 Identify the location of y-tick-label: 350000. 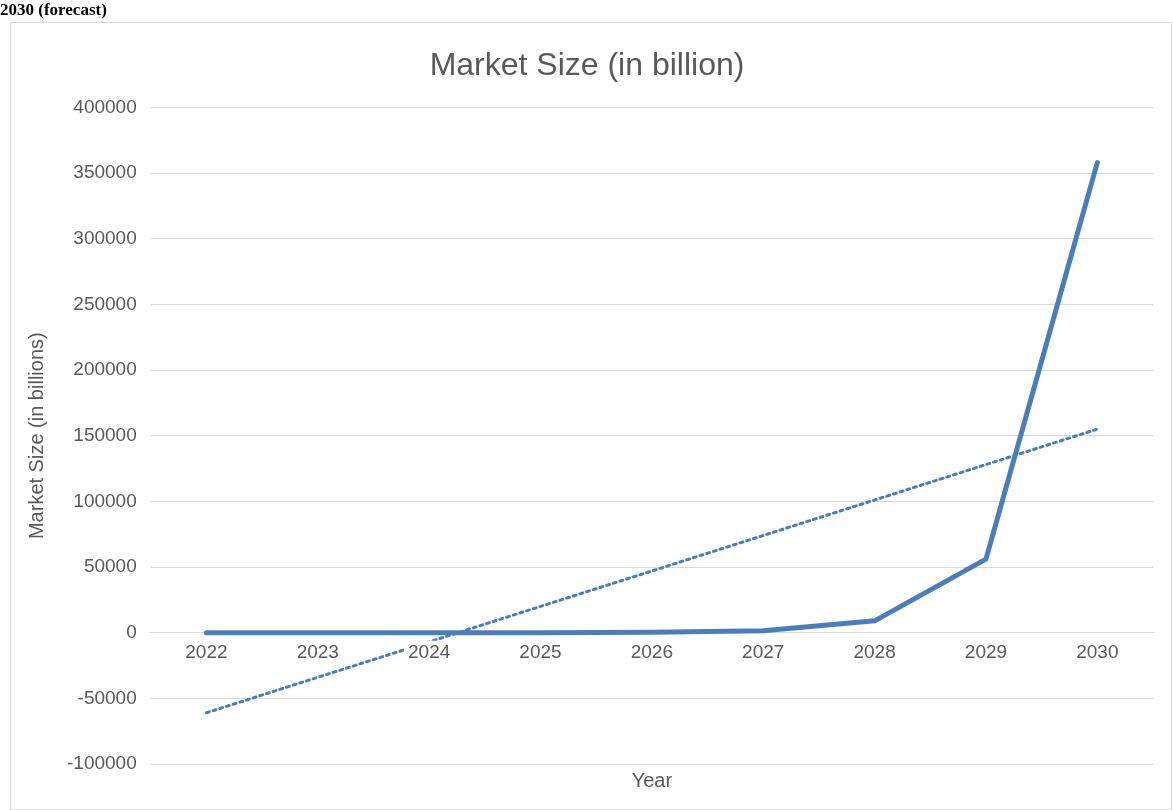
(105, 172).